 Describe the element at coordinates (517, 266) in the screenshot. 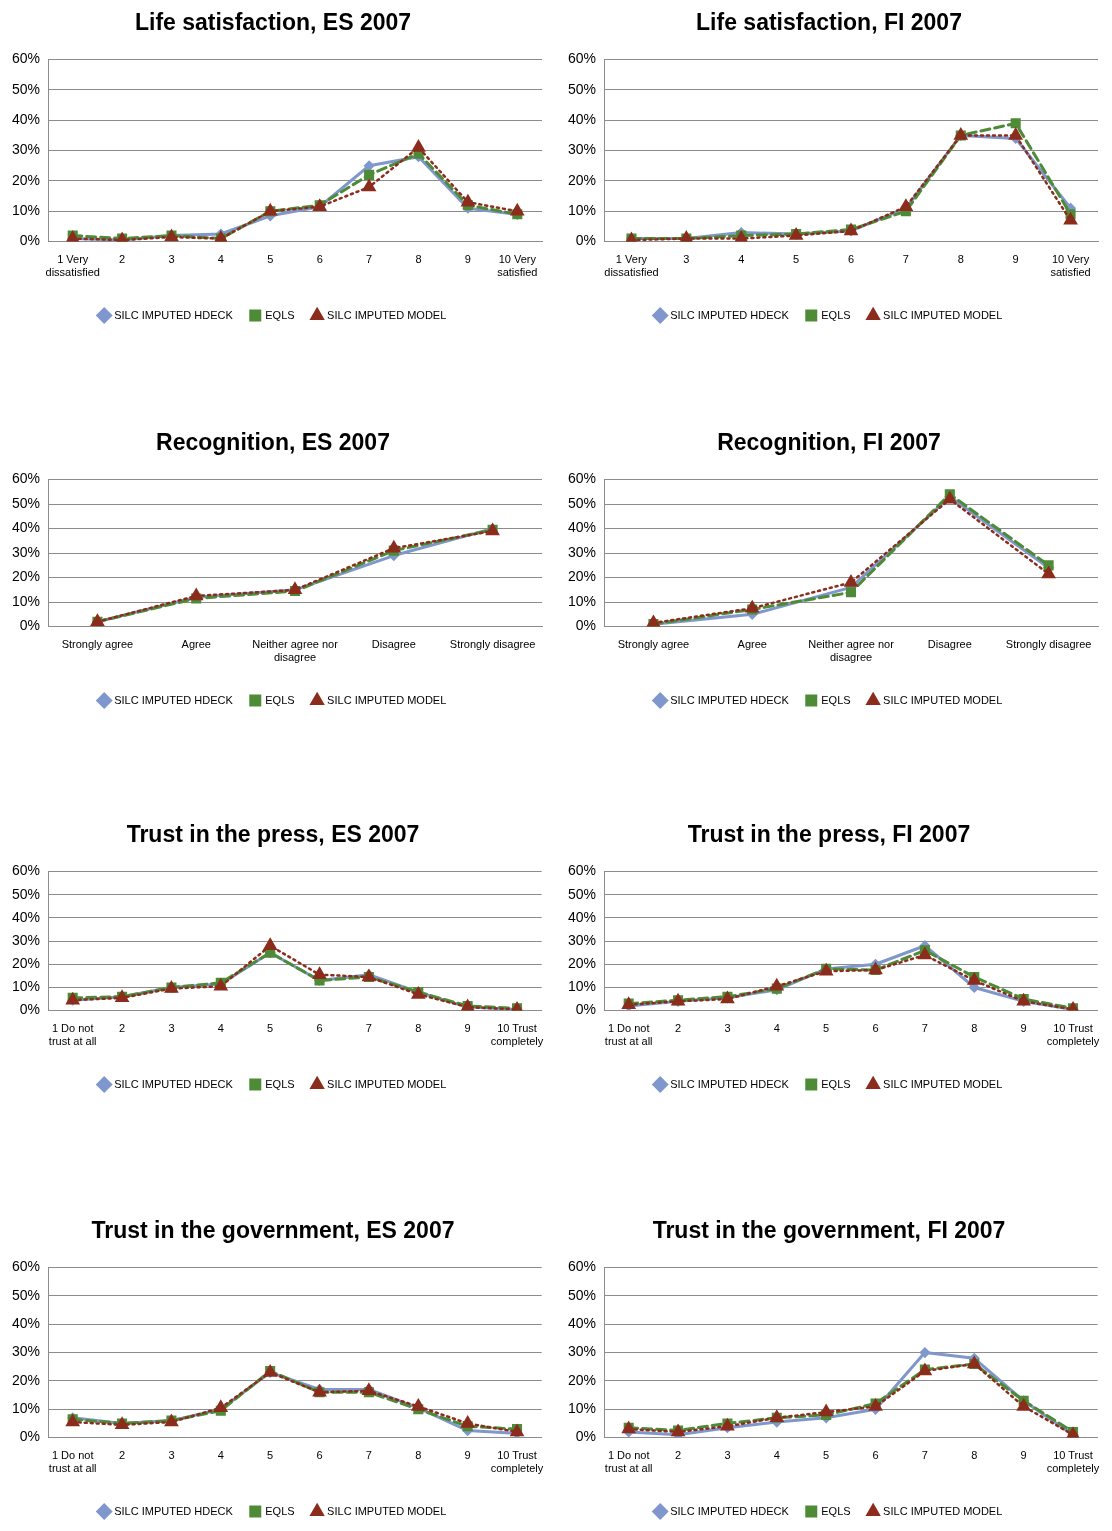

I see `x-tick-label: 10 Very satisfied` at that location.